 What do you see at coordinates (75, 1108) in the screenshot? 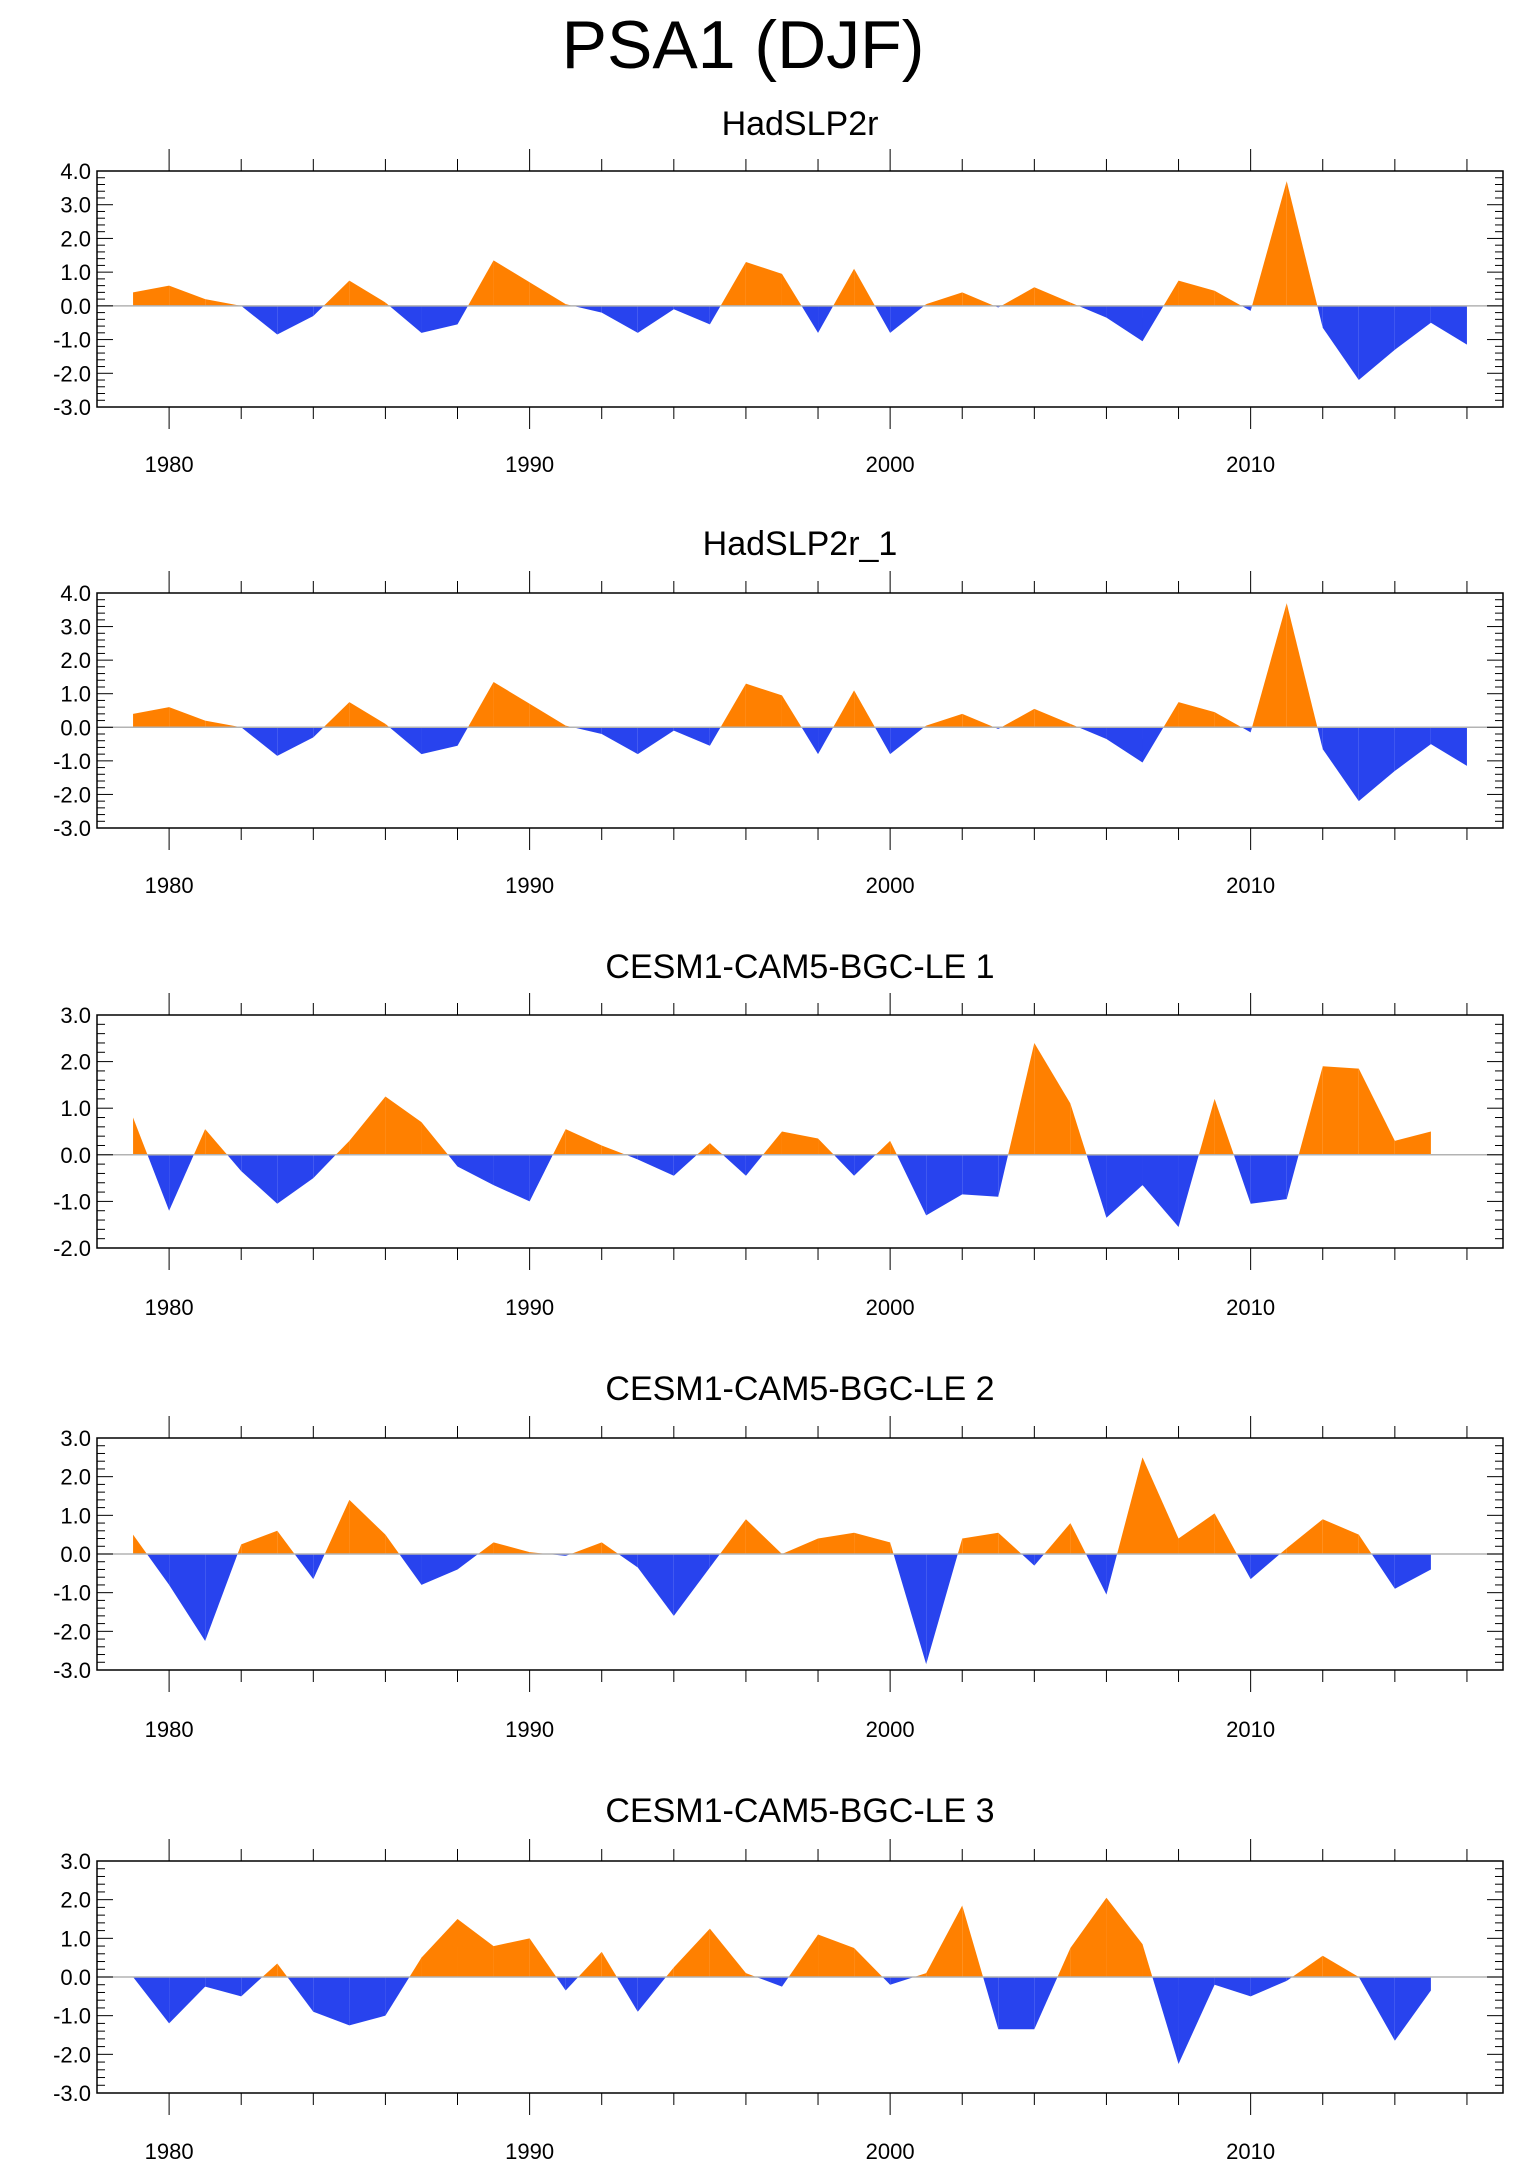
I see `y-tick-label: 1.0` at bounding box center [75, 1108].